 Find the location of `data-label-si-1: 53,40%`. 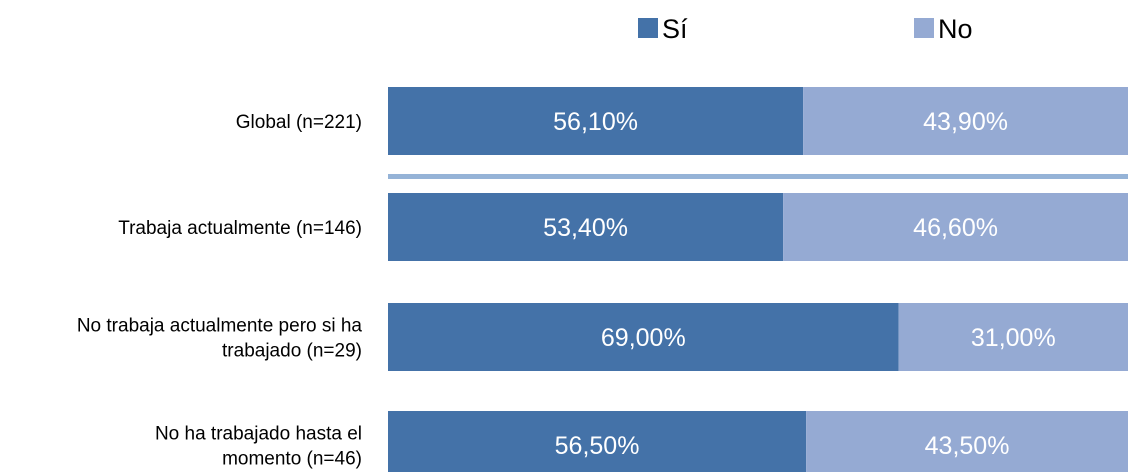

data-label-si-1: 53,40% is located at coordinates (585, 228).